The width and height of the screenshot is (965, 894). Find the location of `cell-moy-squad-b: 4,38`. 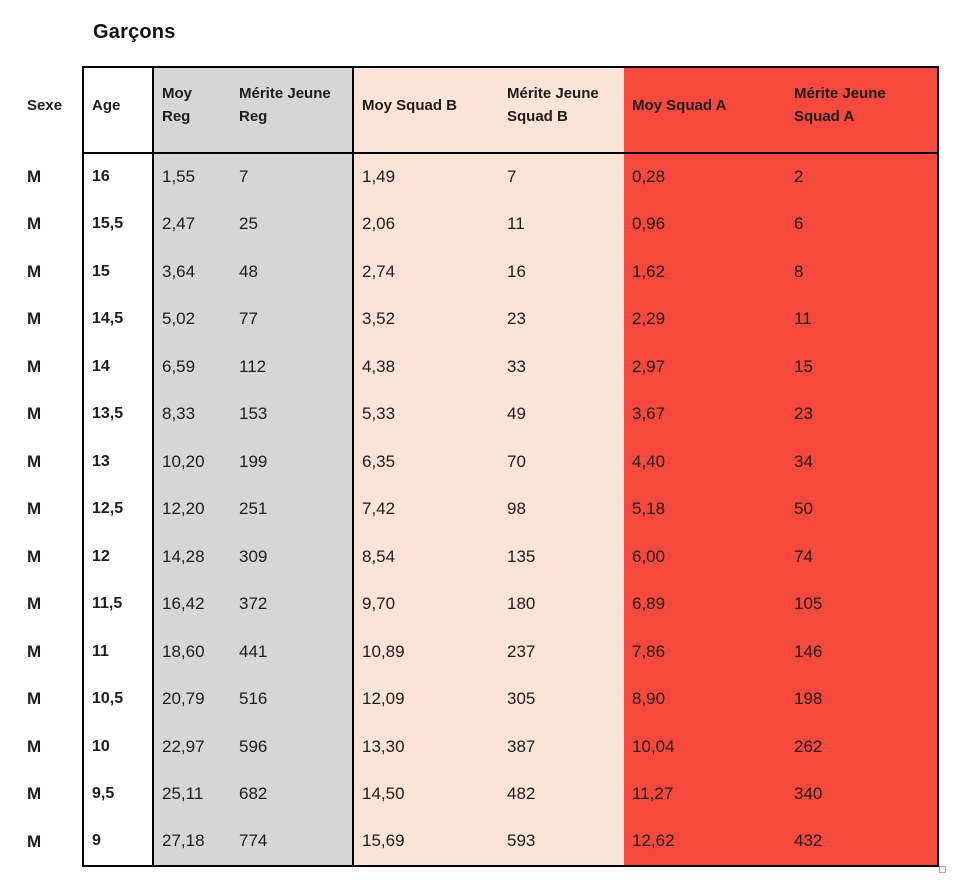

cell-moy-squad-b: 4,38 is located at coordinates (426, 367).